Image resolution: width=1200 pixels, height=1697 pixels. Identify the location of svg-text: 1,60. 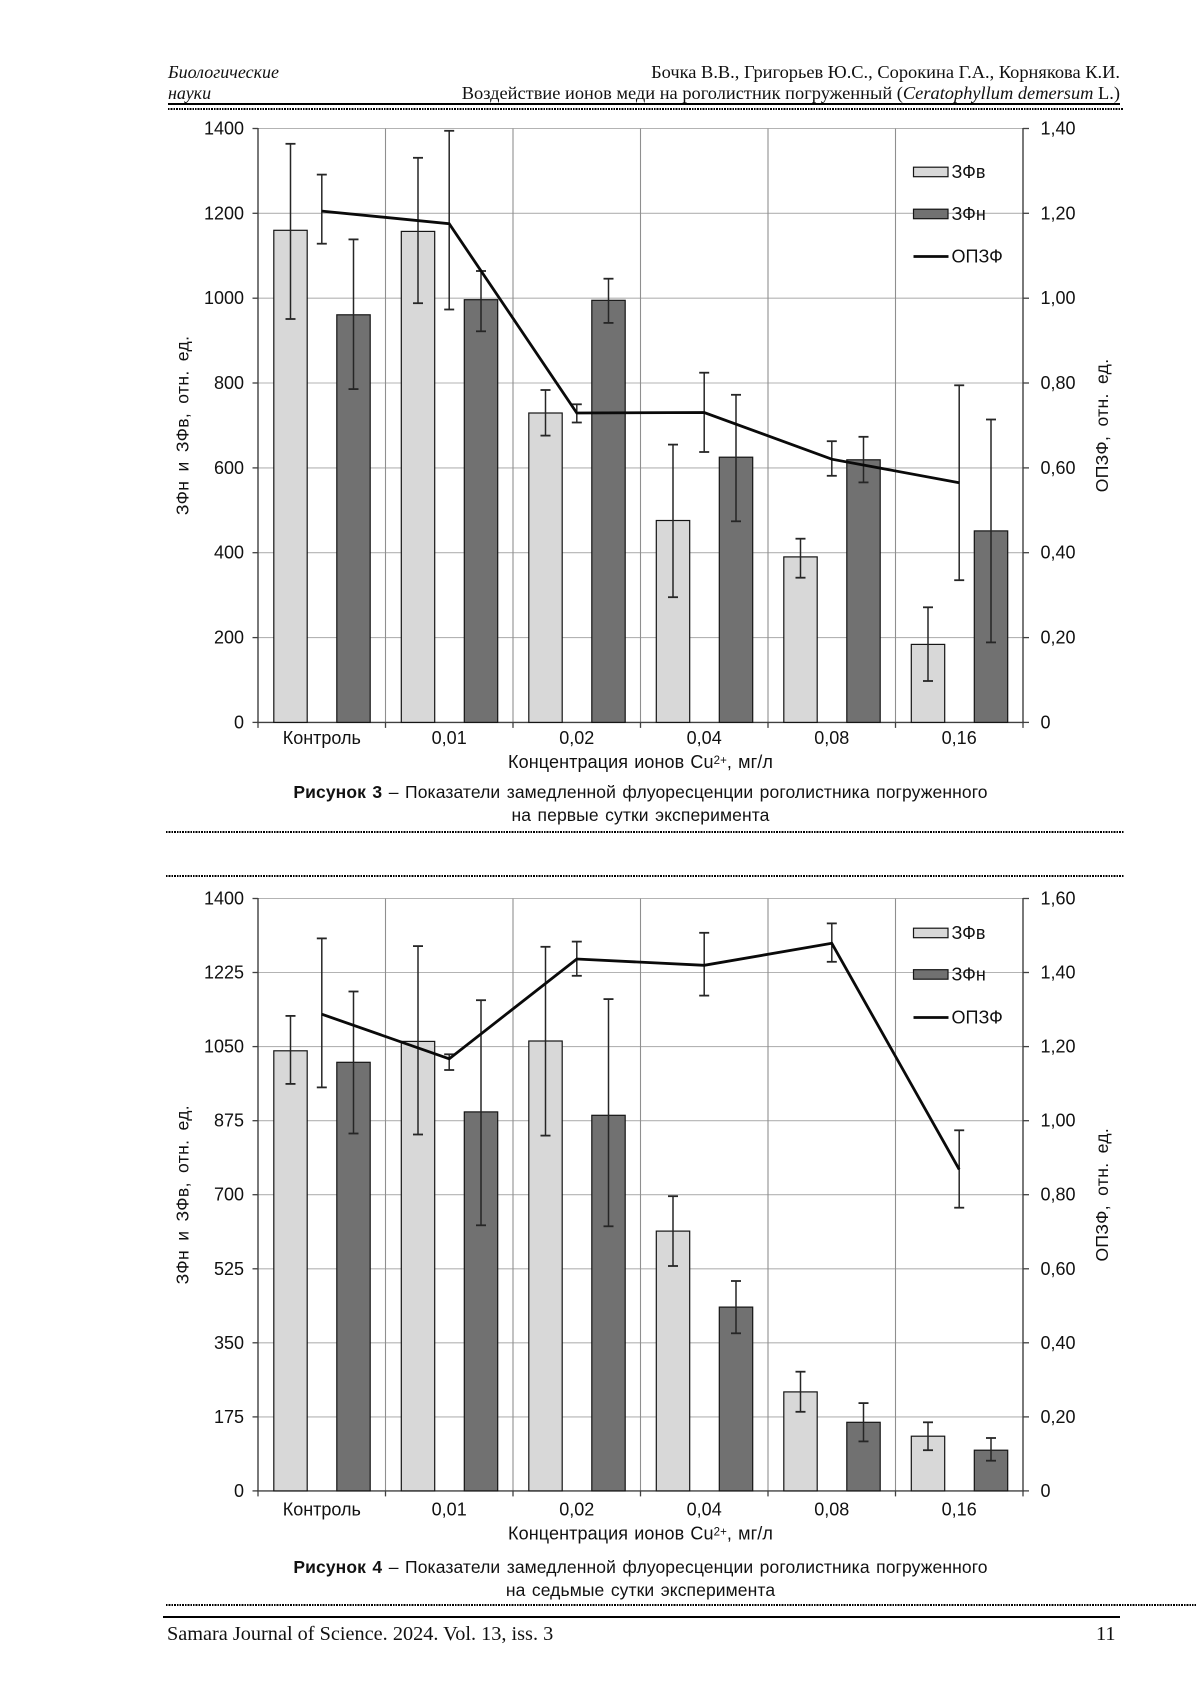
(1058, 899).